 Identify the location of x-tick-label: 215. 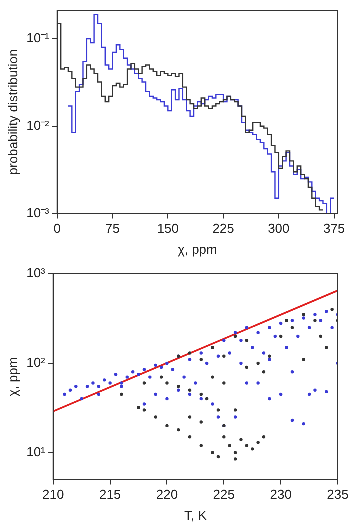
(110, 494).